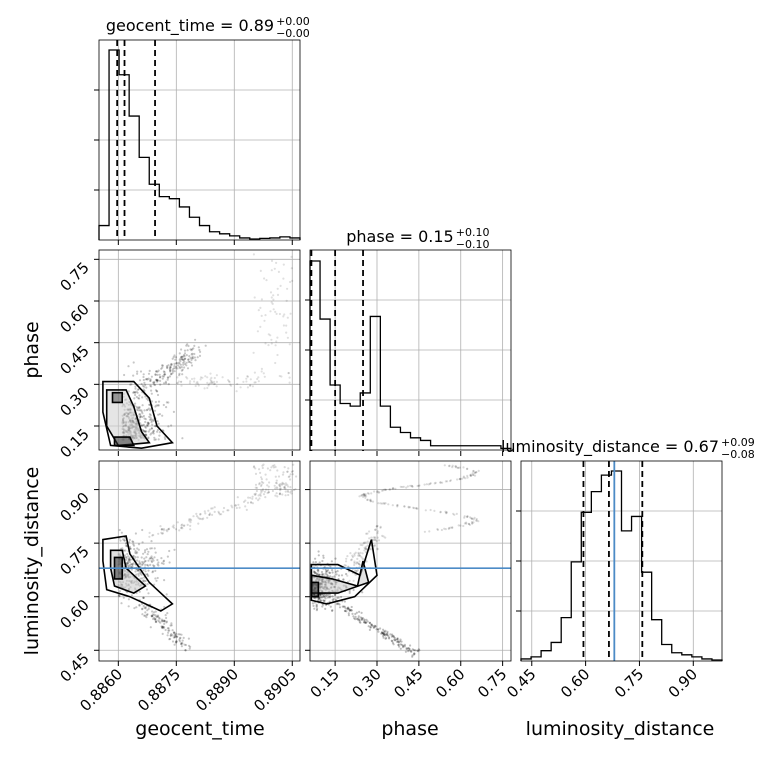  I want to click on panel-title-text: phase = 0.15, so click(399, 236).